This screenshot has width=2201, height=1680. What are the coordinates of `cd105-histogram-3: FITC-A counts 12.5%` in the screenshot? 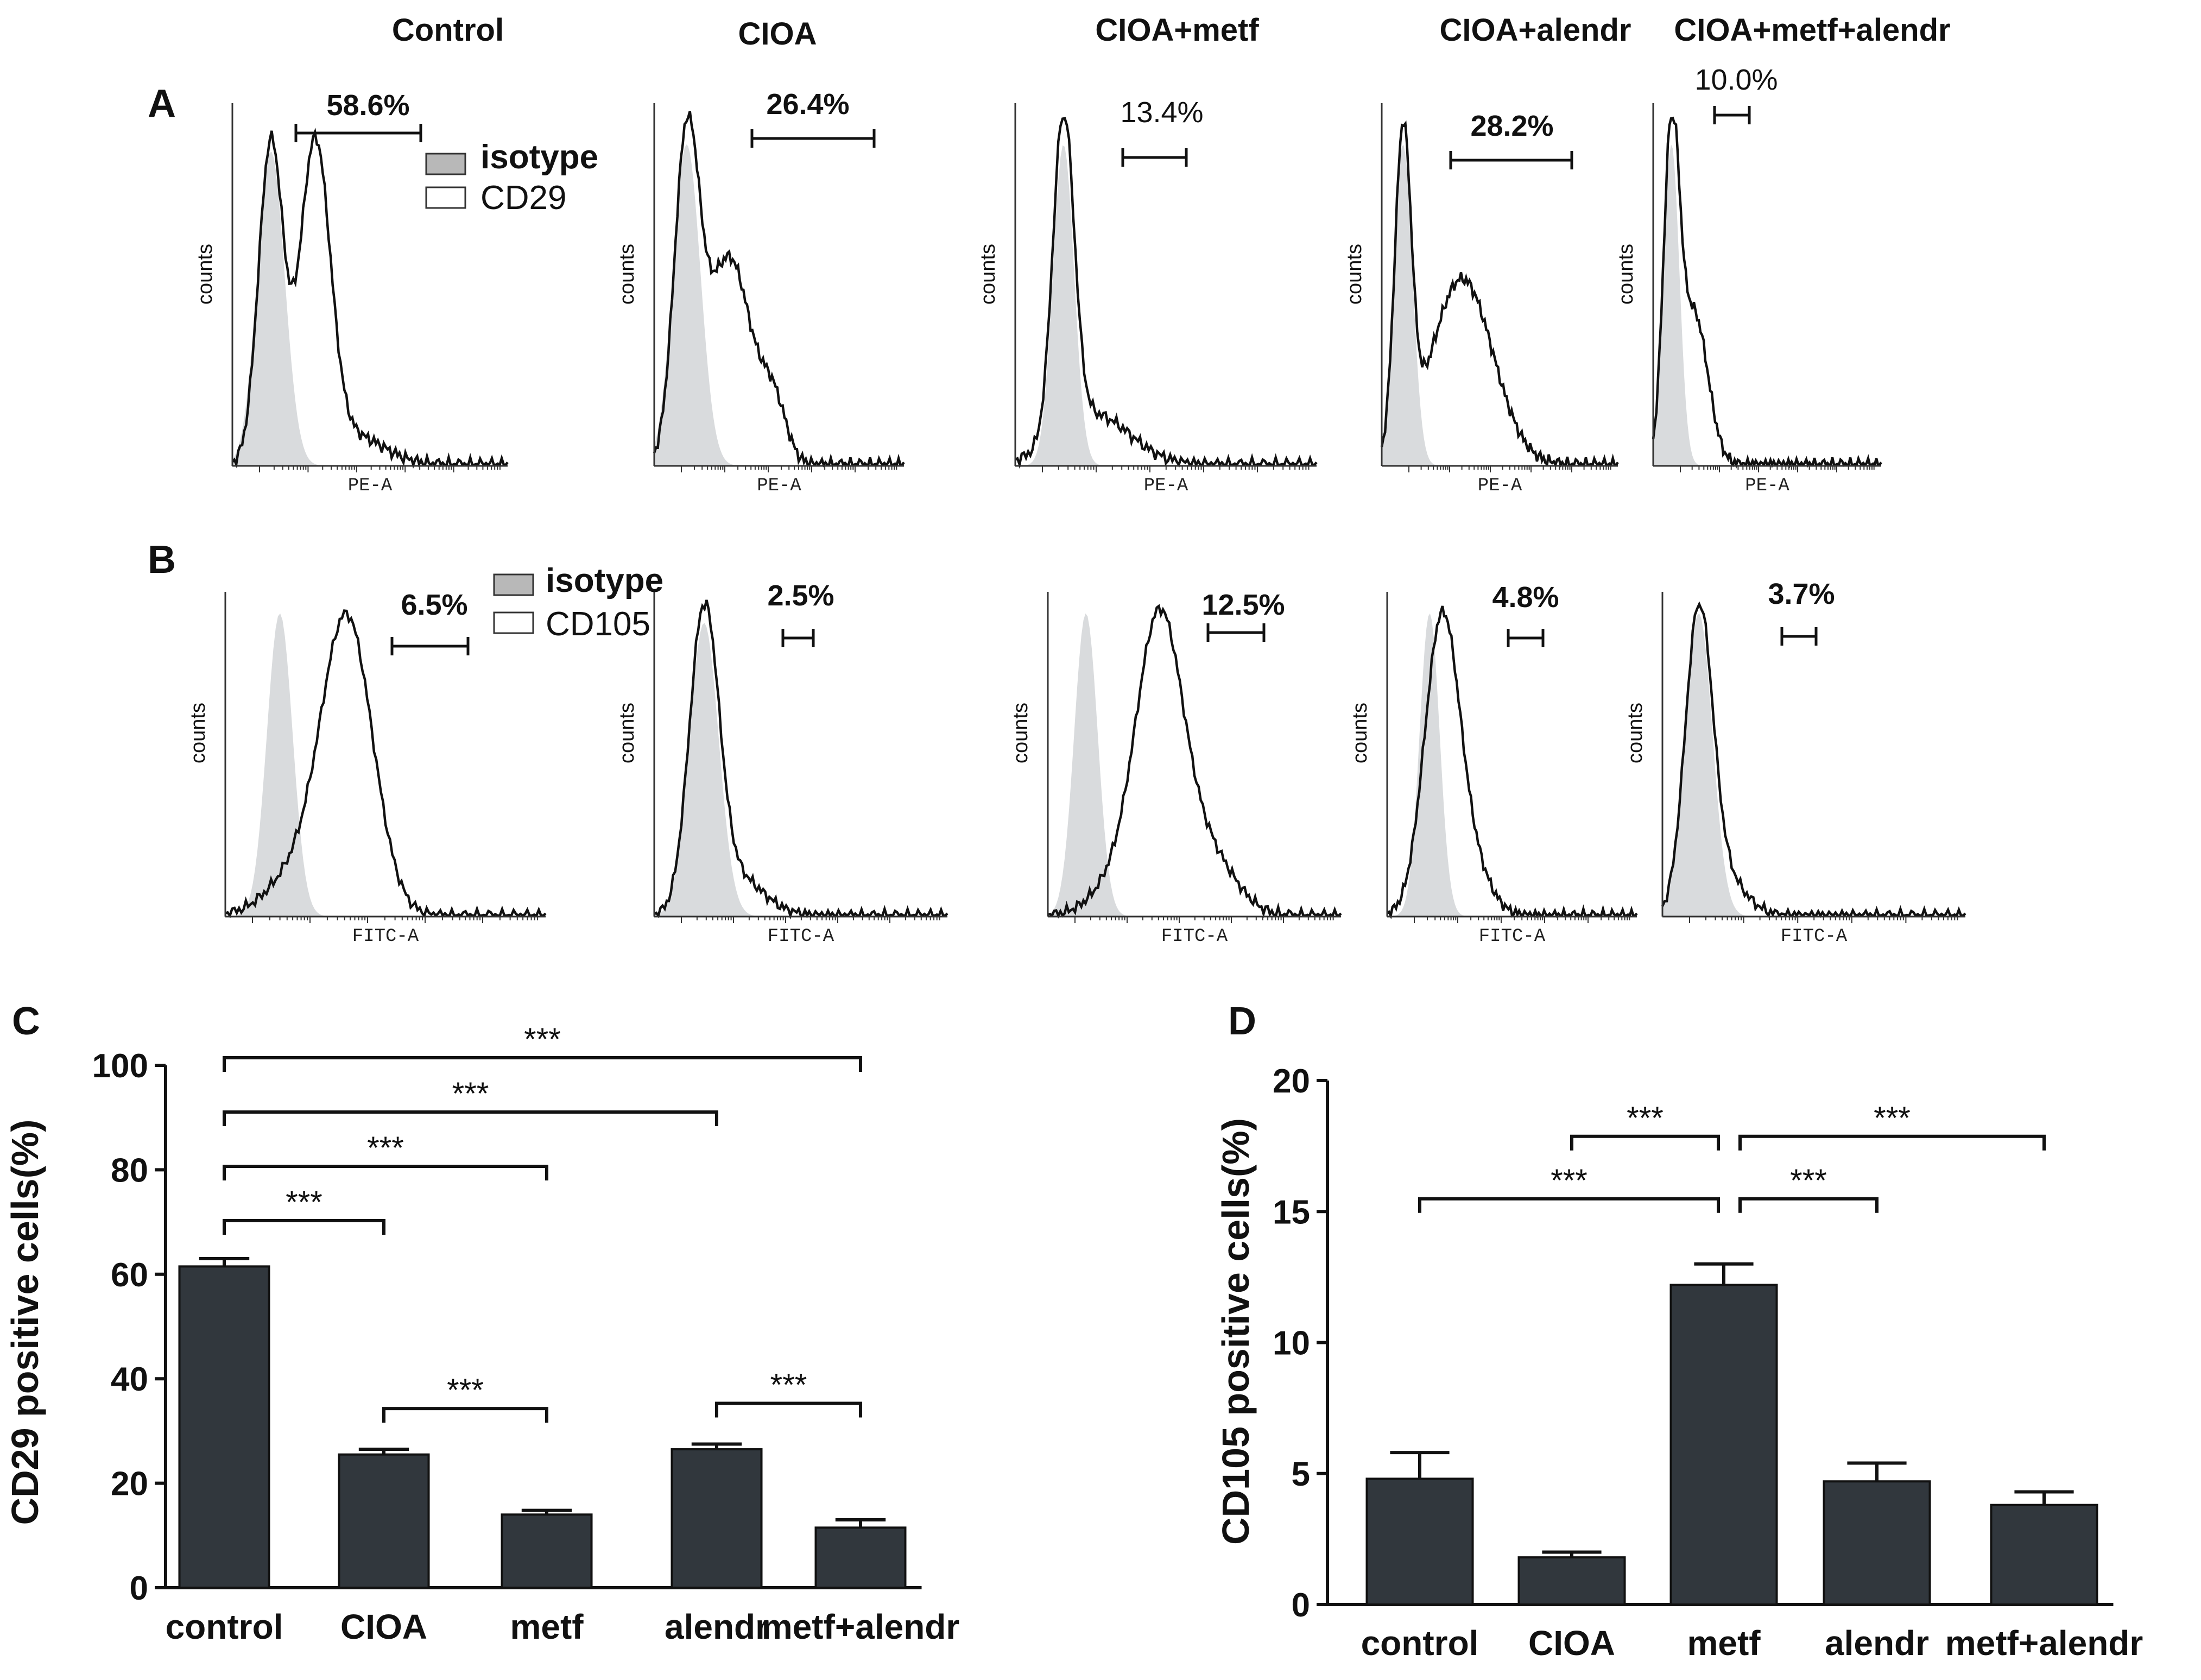 It's located at (1175, 768).